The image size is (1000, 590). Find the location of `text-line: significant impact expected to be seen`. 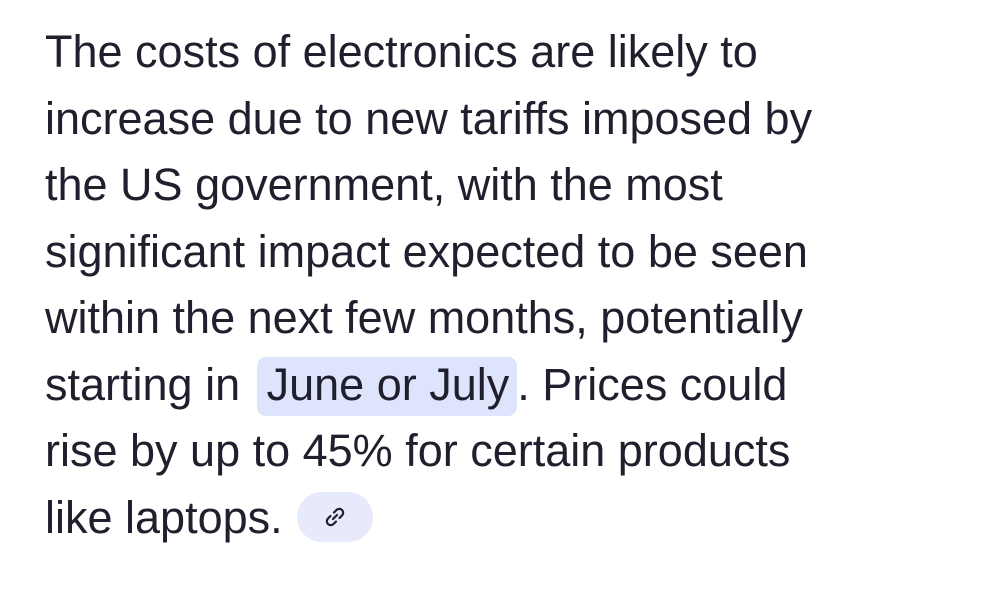

text-line: significant impact expected to be seen is located at coordinates (426, 251).